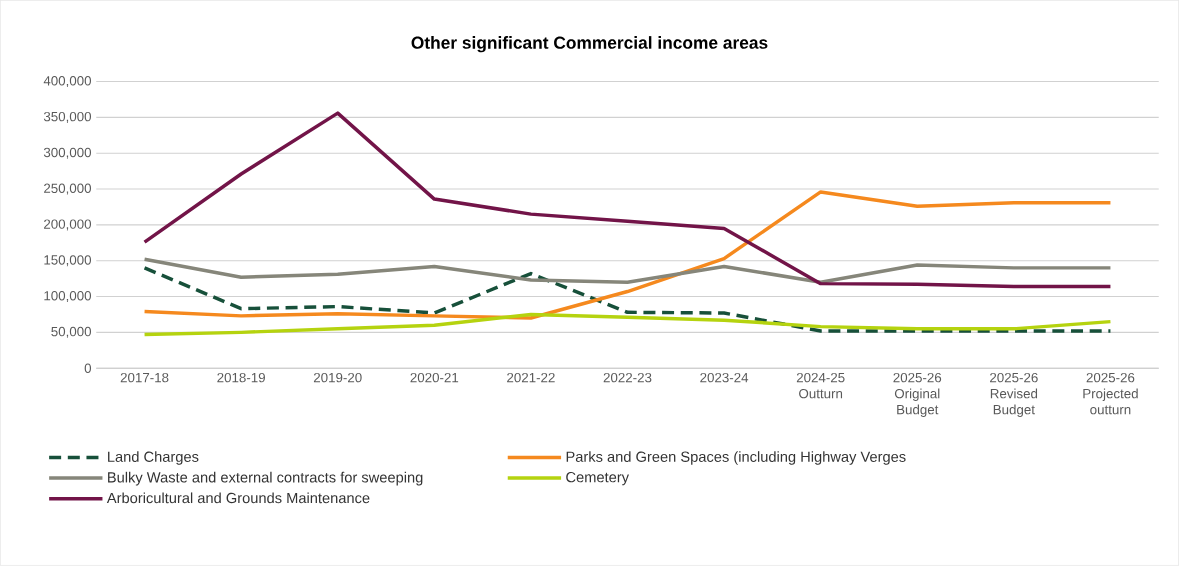 This screenshot has height=566, width=1179. I want to click on x-tick-label: 2025-26 Original Budget, so click(917, 395).